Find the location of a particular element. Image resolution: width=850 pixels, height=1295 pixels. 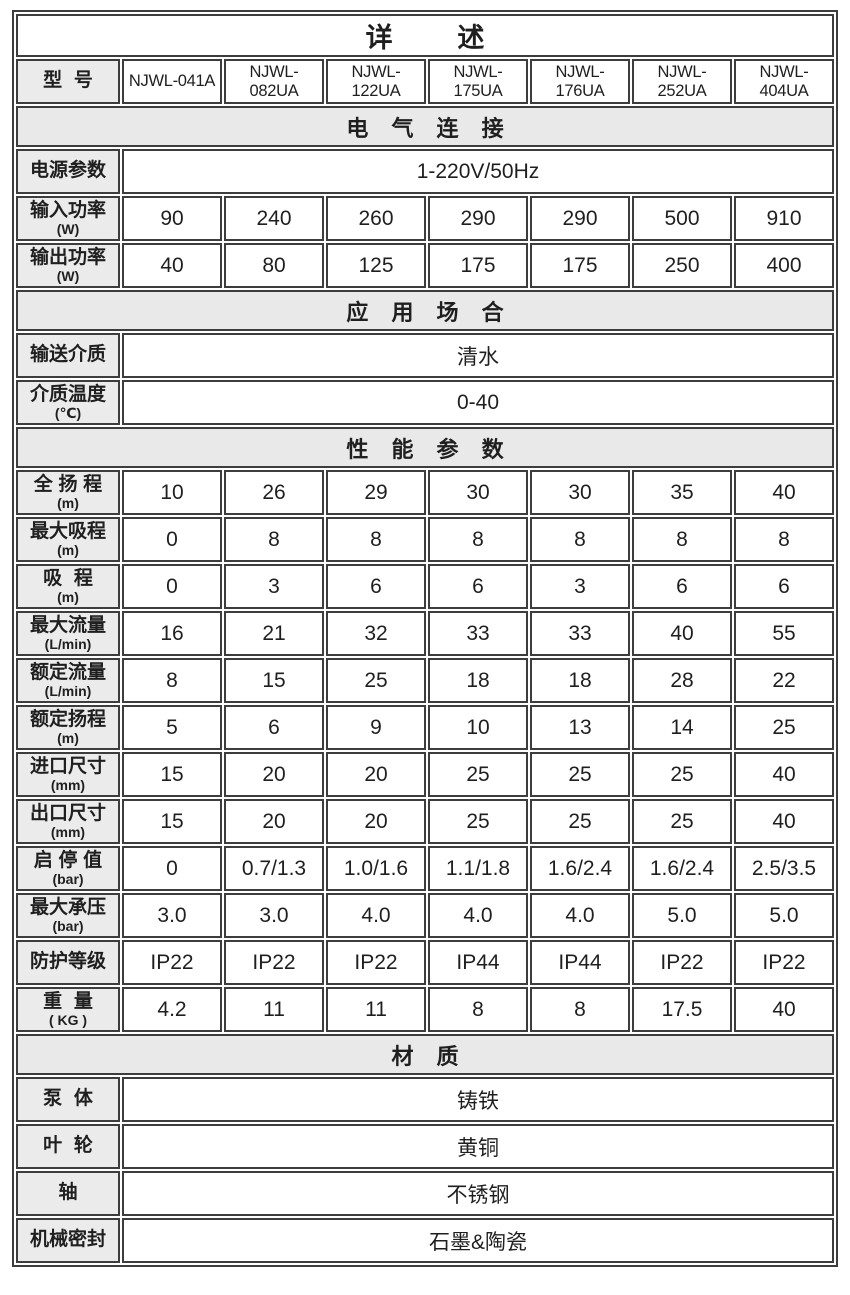

spec-value-spanned: 铸铁 is located at coordinates (478, 1099).